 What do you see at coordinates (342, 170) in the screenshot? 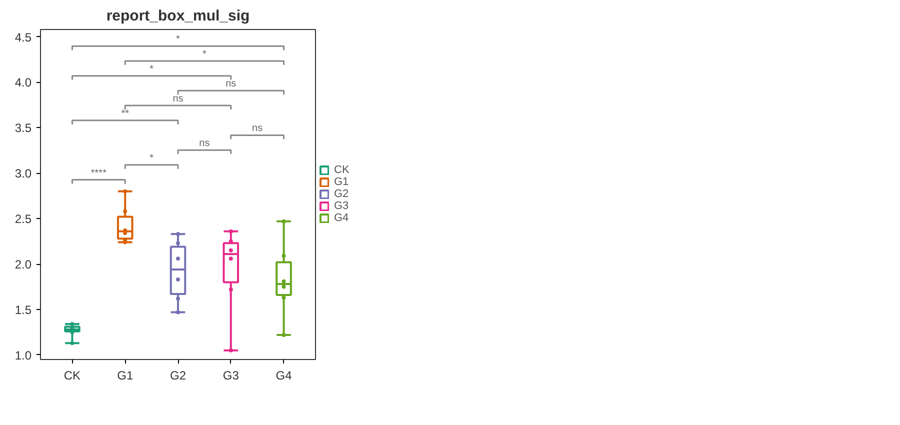
I see `legend-label: CK` at bounding box center [342, 170].